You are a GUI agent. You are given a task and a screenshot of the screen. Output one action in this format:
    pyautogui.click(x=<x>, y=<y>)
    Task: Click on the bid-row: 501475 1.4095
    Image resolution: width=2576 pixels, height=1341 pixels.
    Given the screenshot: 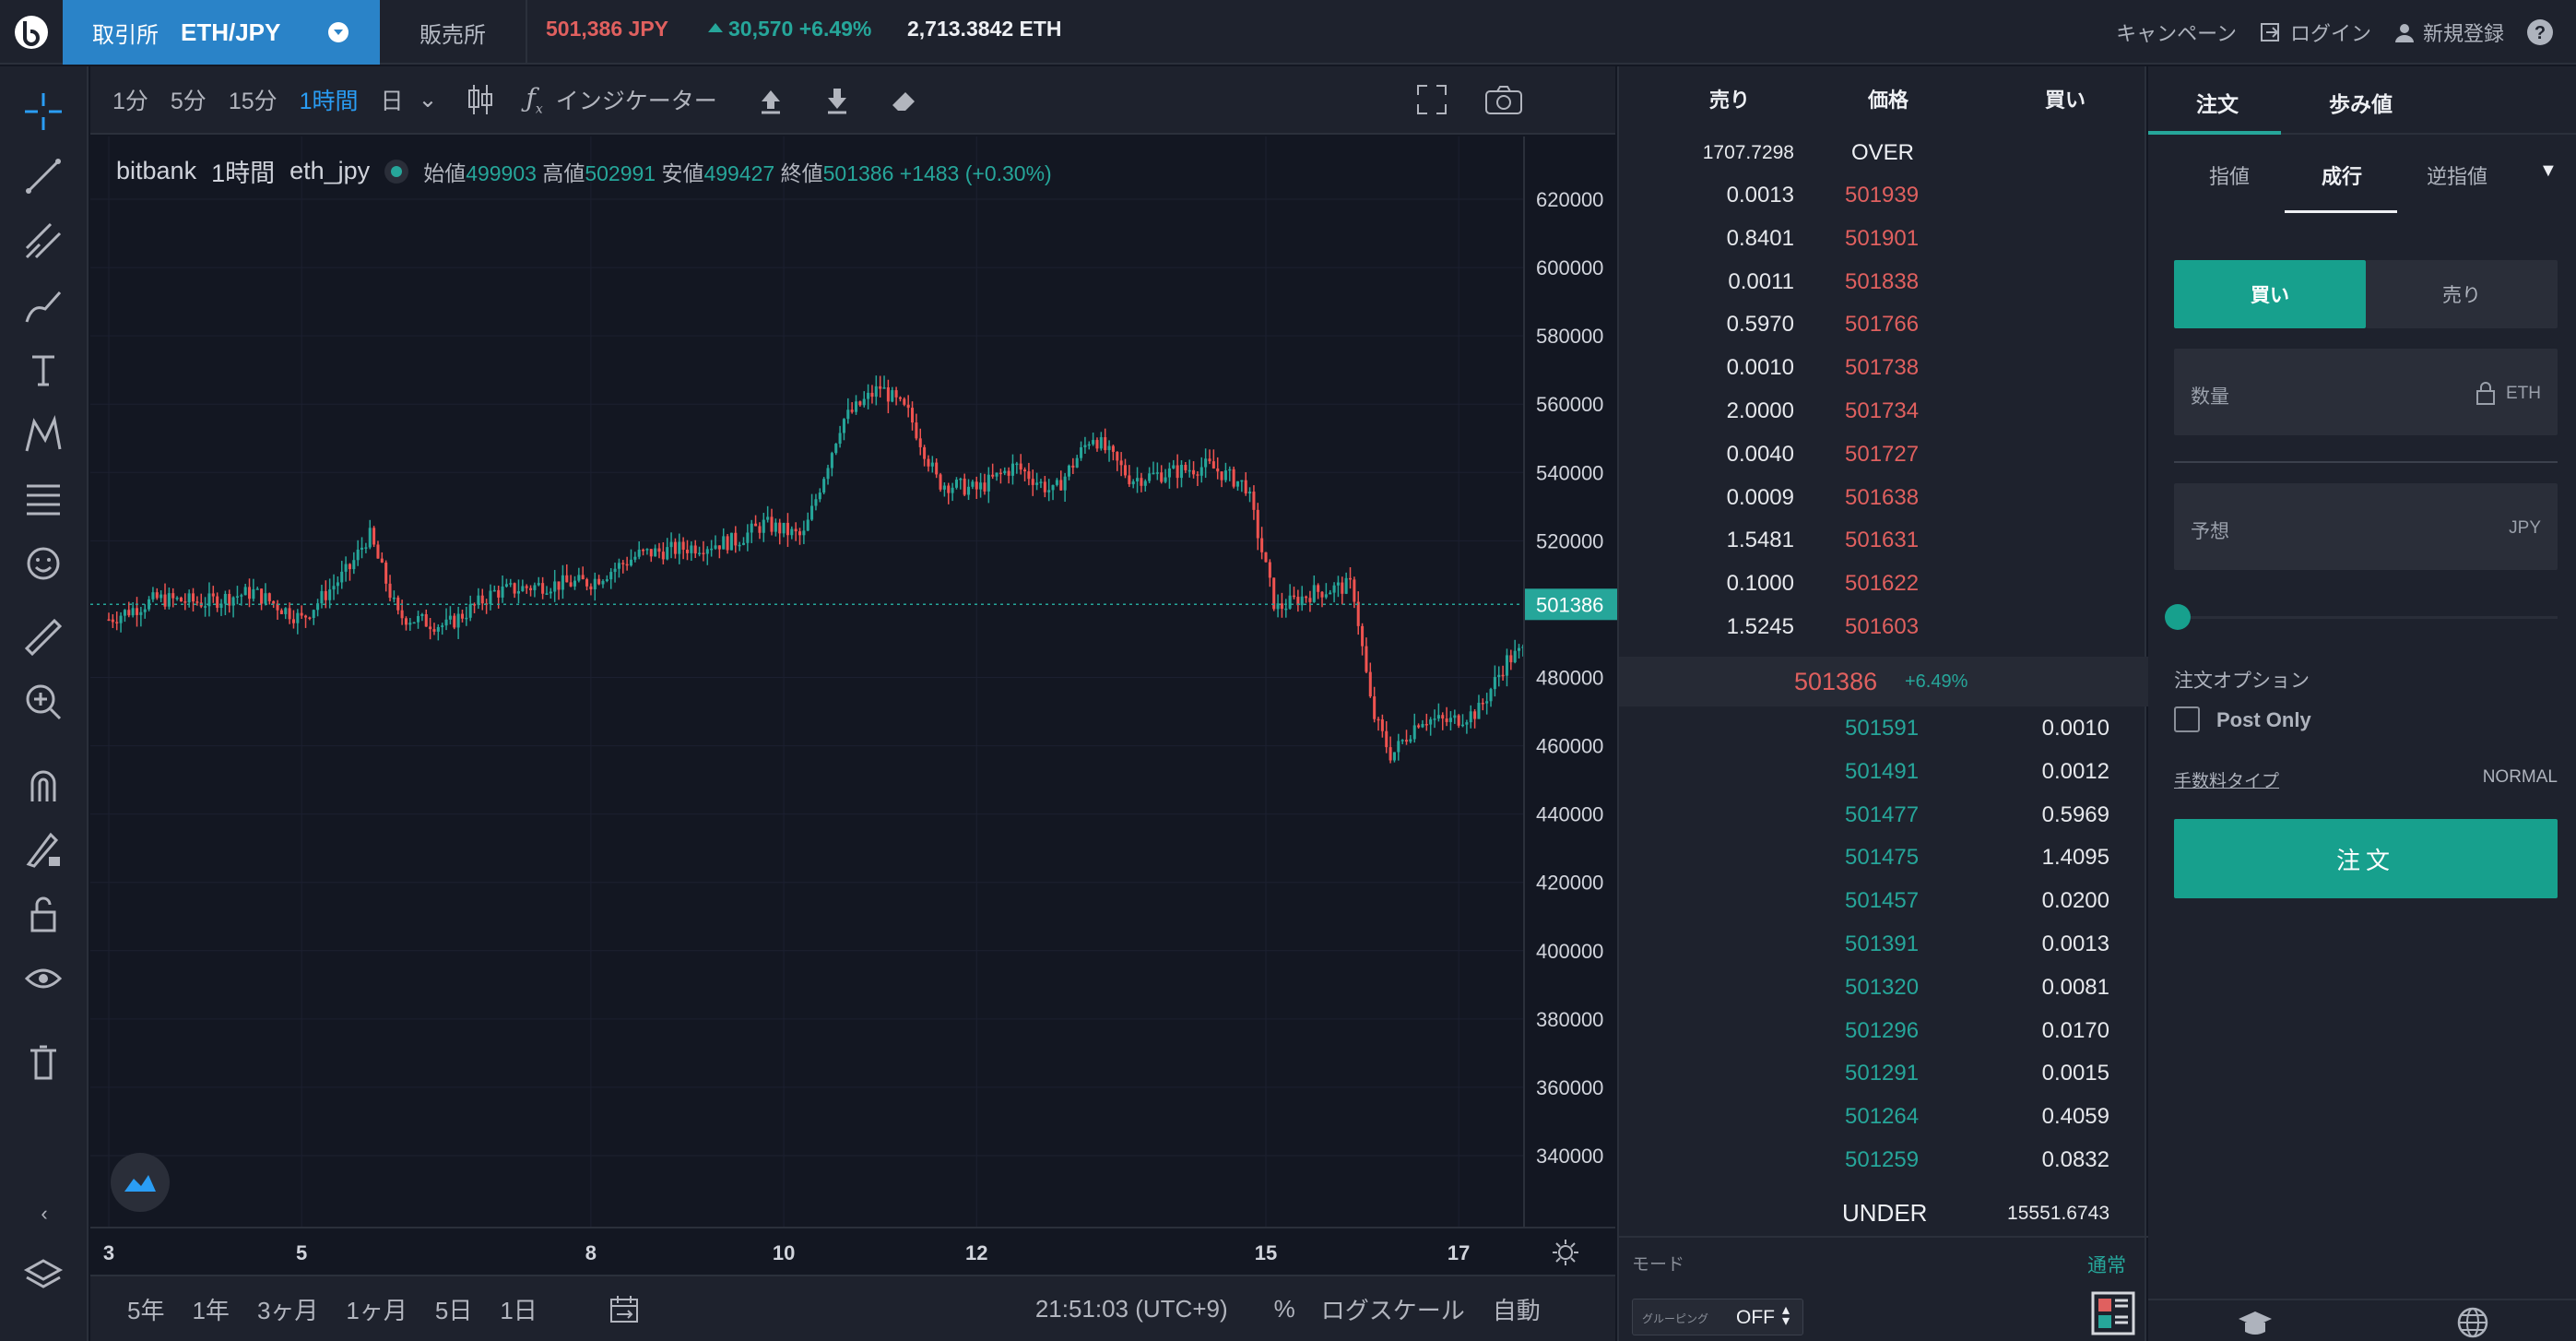 What is the action you would take?
    pyautogui.click(x=1883, y=857)
    